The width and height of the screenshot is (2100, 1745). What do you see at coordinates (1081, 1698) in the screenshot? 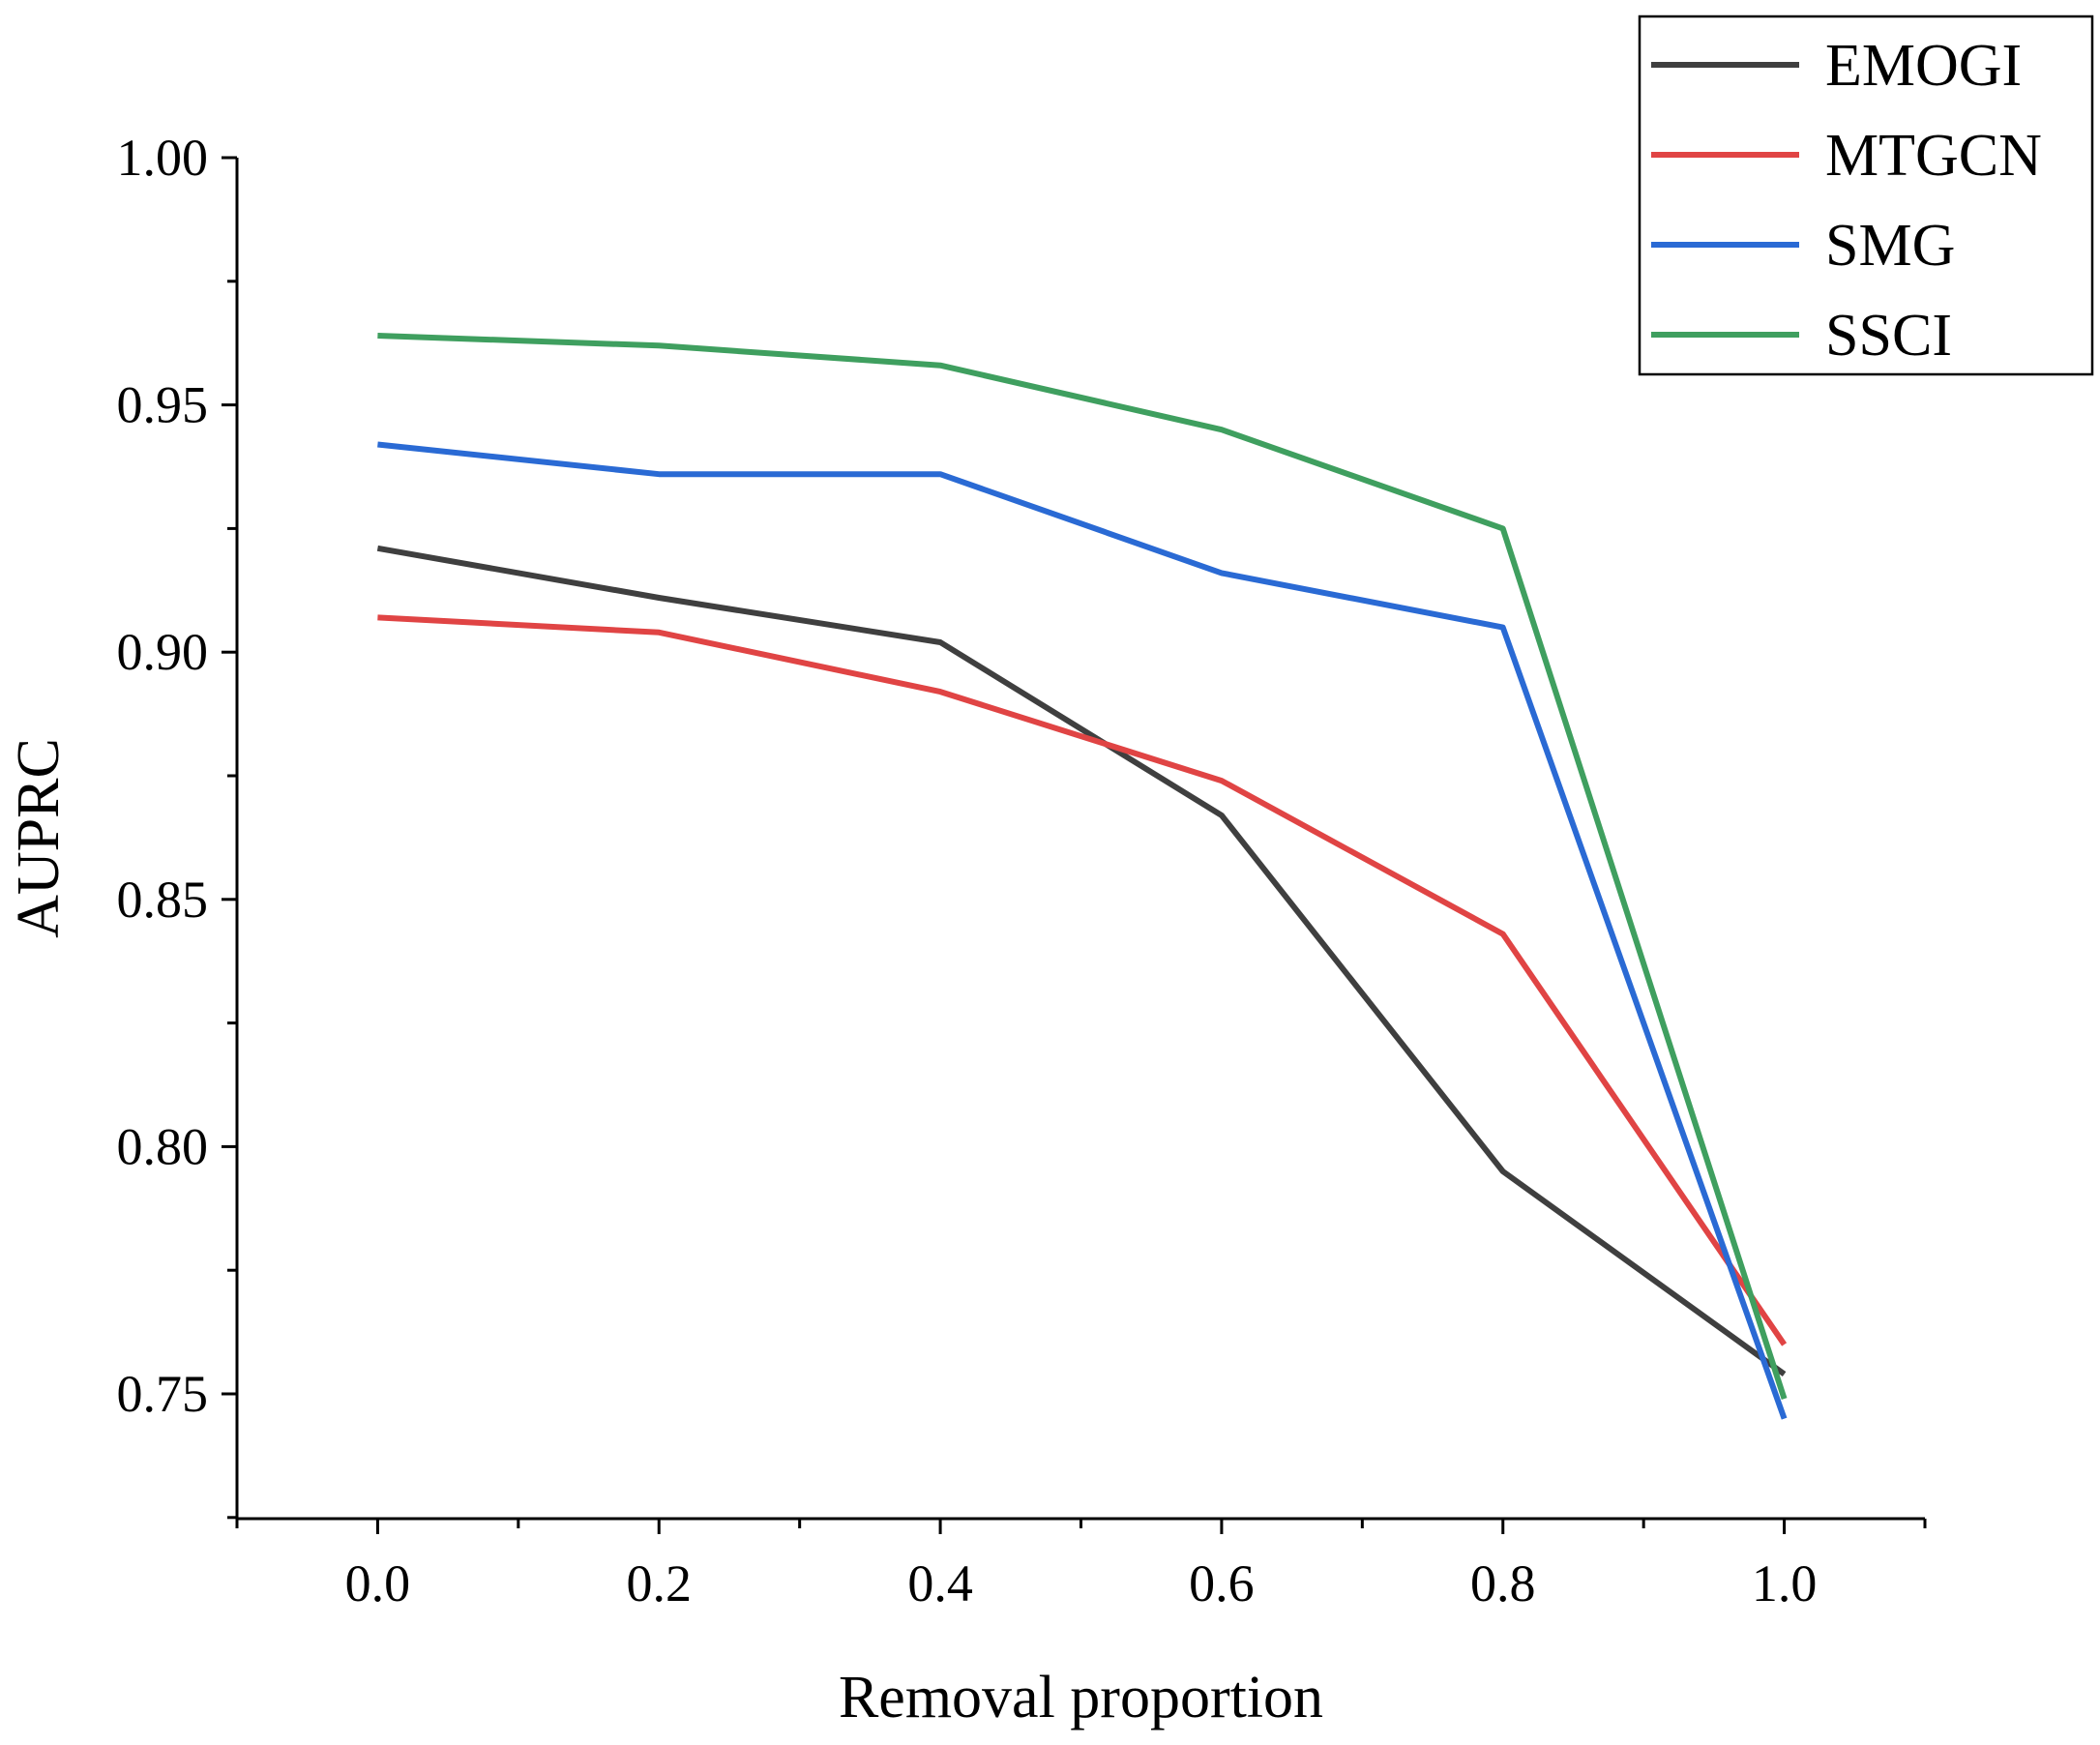
I see `x-axis-title: Removal proportion` at bounding box center [1081, 1698].